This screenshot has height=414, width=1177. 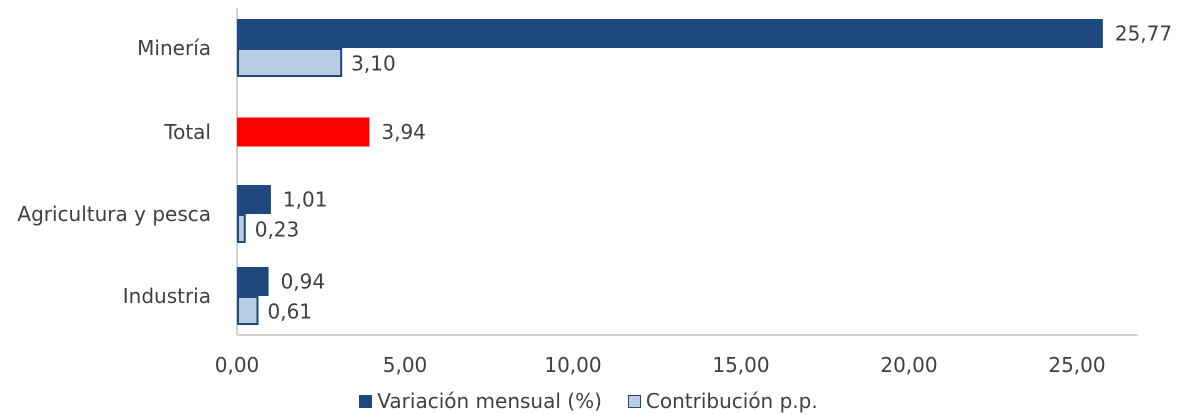 I want to click on category-label-mineria: Minería, so click(x=174, y=48).